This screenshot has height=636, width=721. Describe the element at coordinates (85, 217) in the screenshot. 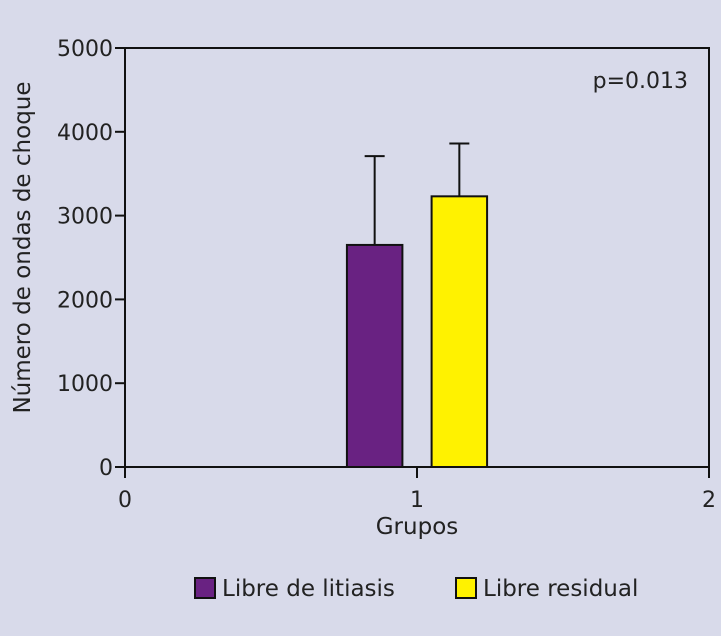

I see `y-tick-label-3000: 3000` at that location.